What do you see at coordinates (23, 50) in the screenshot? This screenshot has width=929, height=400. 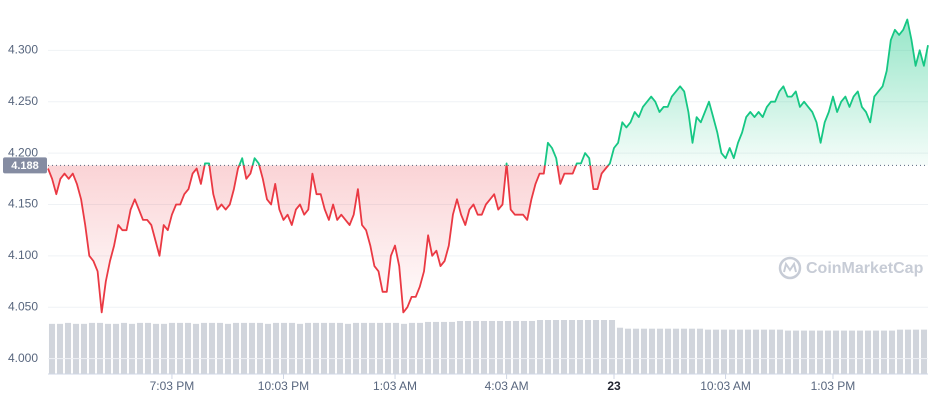 I see `y-tick-label: 4.300` at bounding box center [23, 50].